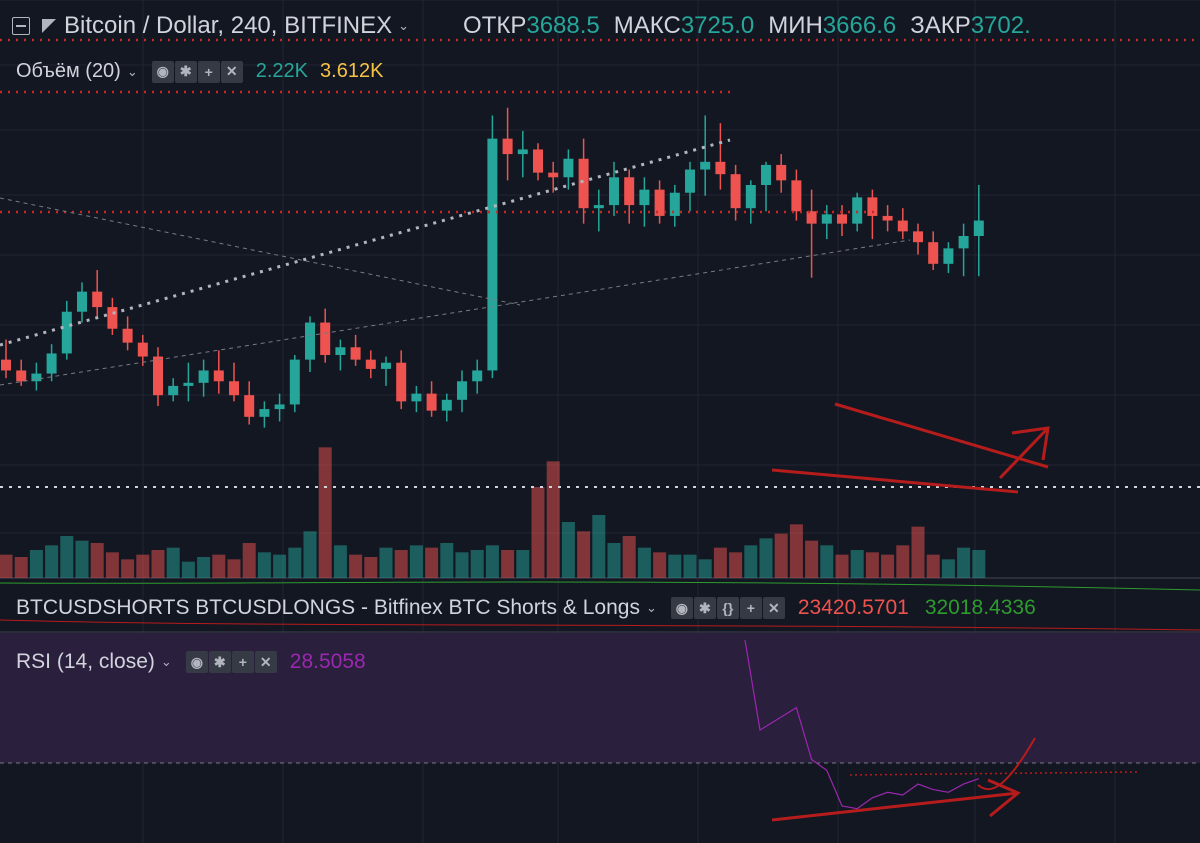 This screenshot has height=843, width=1200. What do you see at coordinates (282, 71) in the screenshot?
I see `volume-value-1: 2.22K` at bounding box center [282, 71].